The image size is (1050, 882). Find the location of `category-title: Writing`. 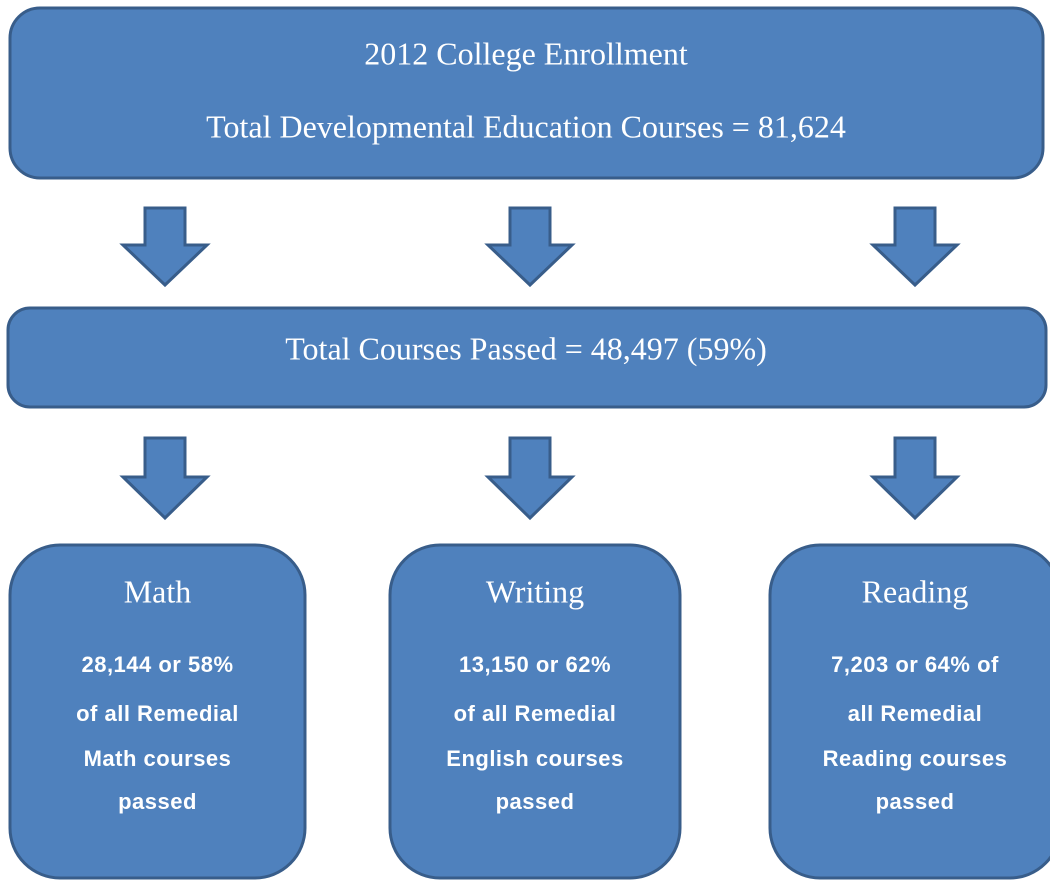

category-title: Writing is located at coordinates (535, 591).